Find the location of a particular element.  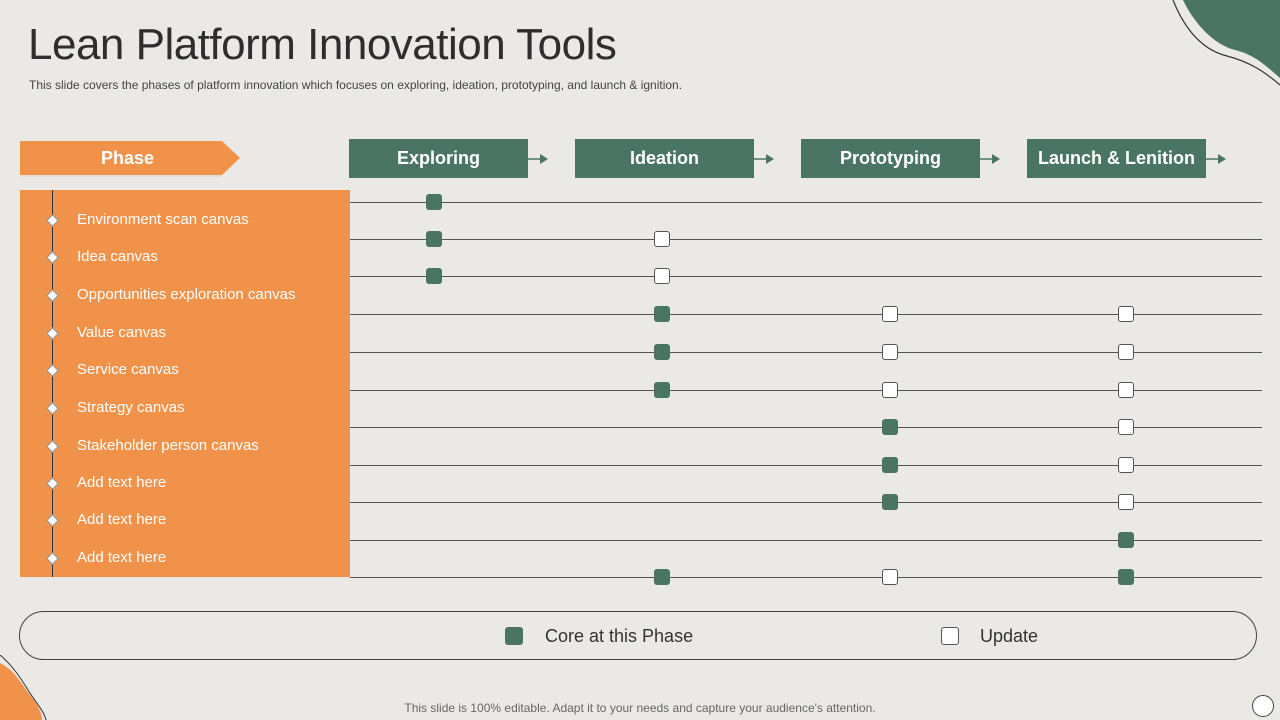

items-panel is located at coordinates (185, 383).